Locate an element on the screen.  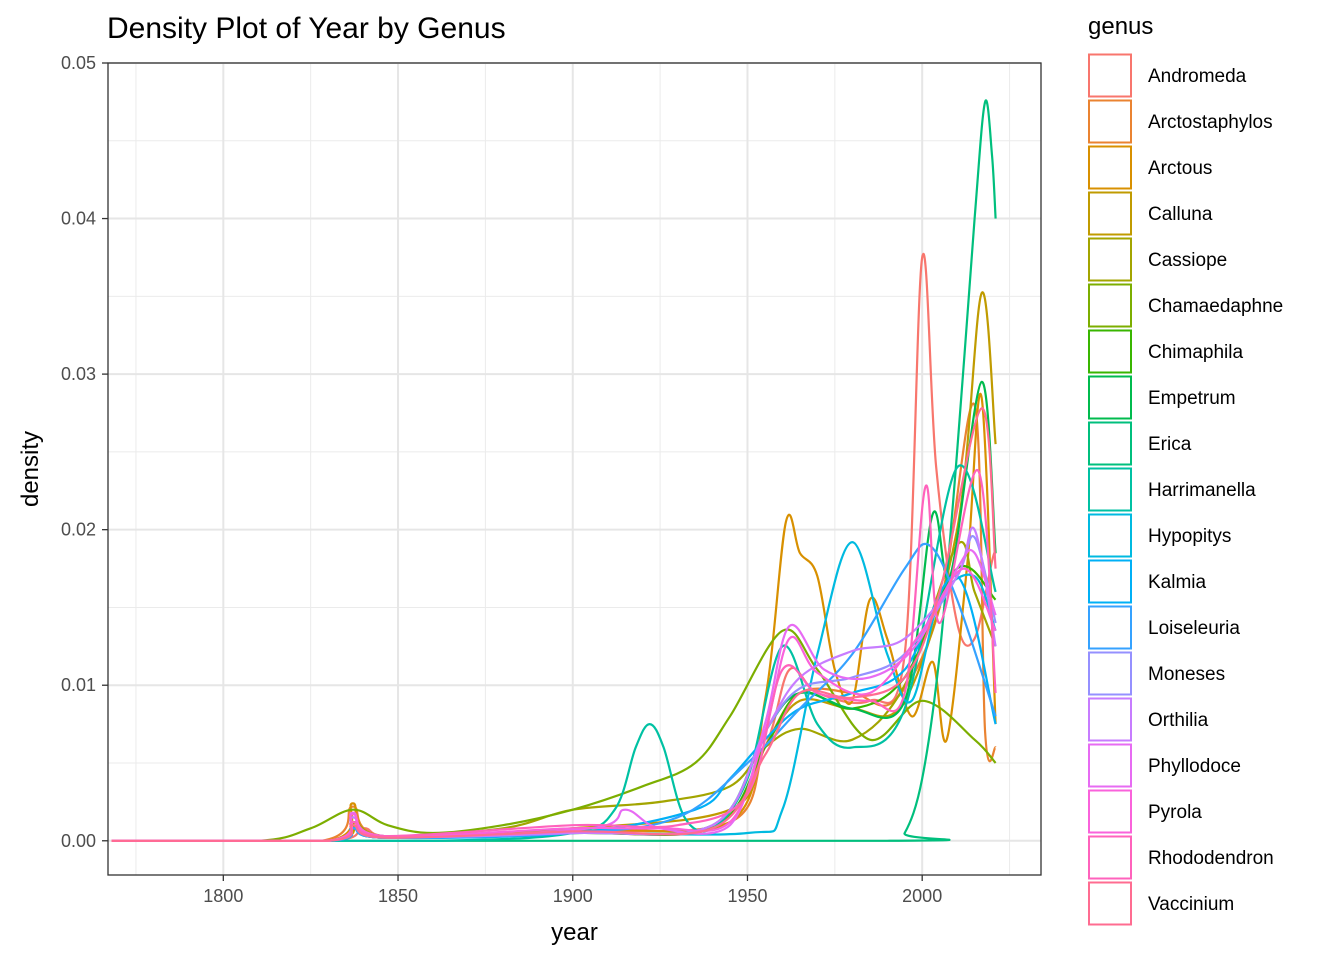
legend-title: genus is located at coordinates (1120, 26).